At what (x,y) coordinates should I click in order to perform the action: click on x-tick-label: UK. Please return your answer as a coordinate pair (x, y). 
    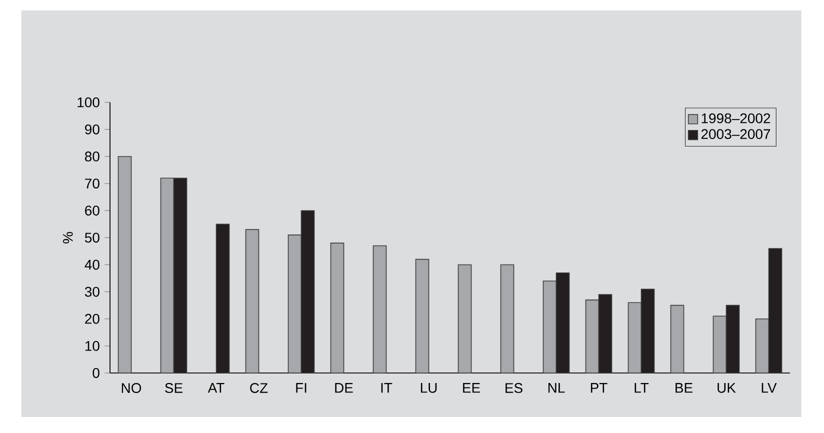
    Looking at the image, I should click on (727, 388).